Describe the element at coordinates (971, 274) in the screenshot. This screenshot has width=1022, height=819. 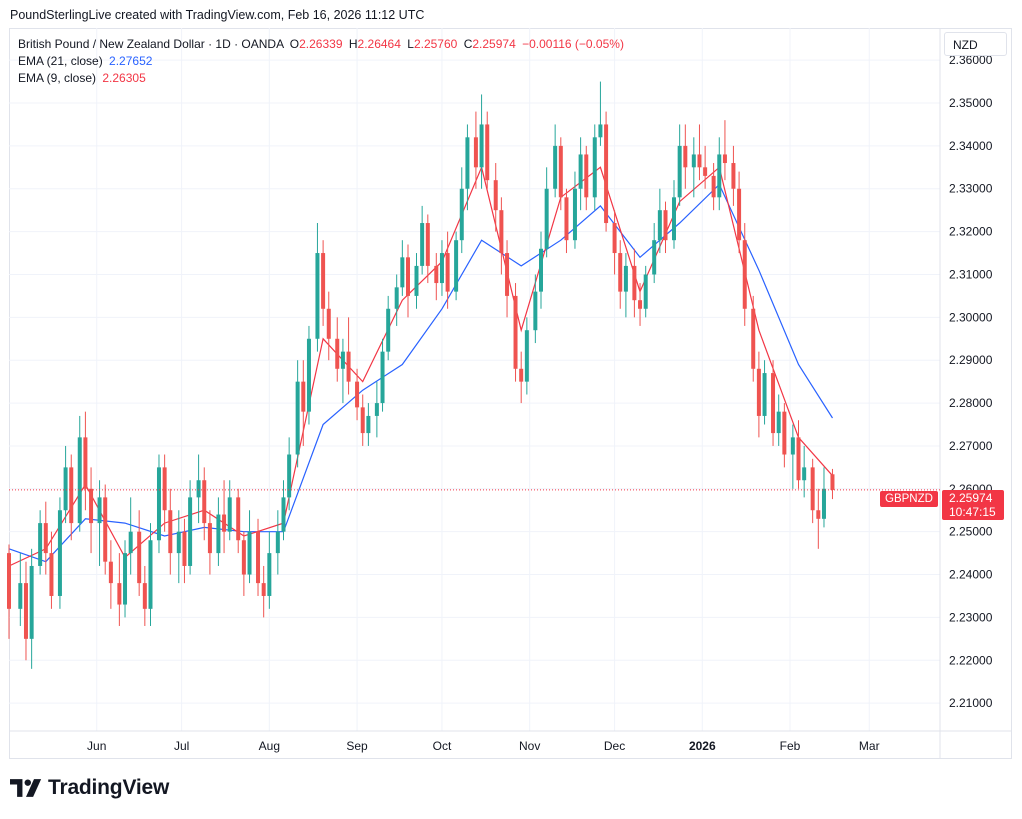
I see `price-tick-label: 2.31000` at that location.